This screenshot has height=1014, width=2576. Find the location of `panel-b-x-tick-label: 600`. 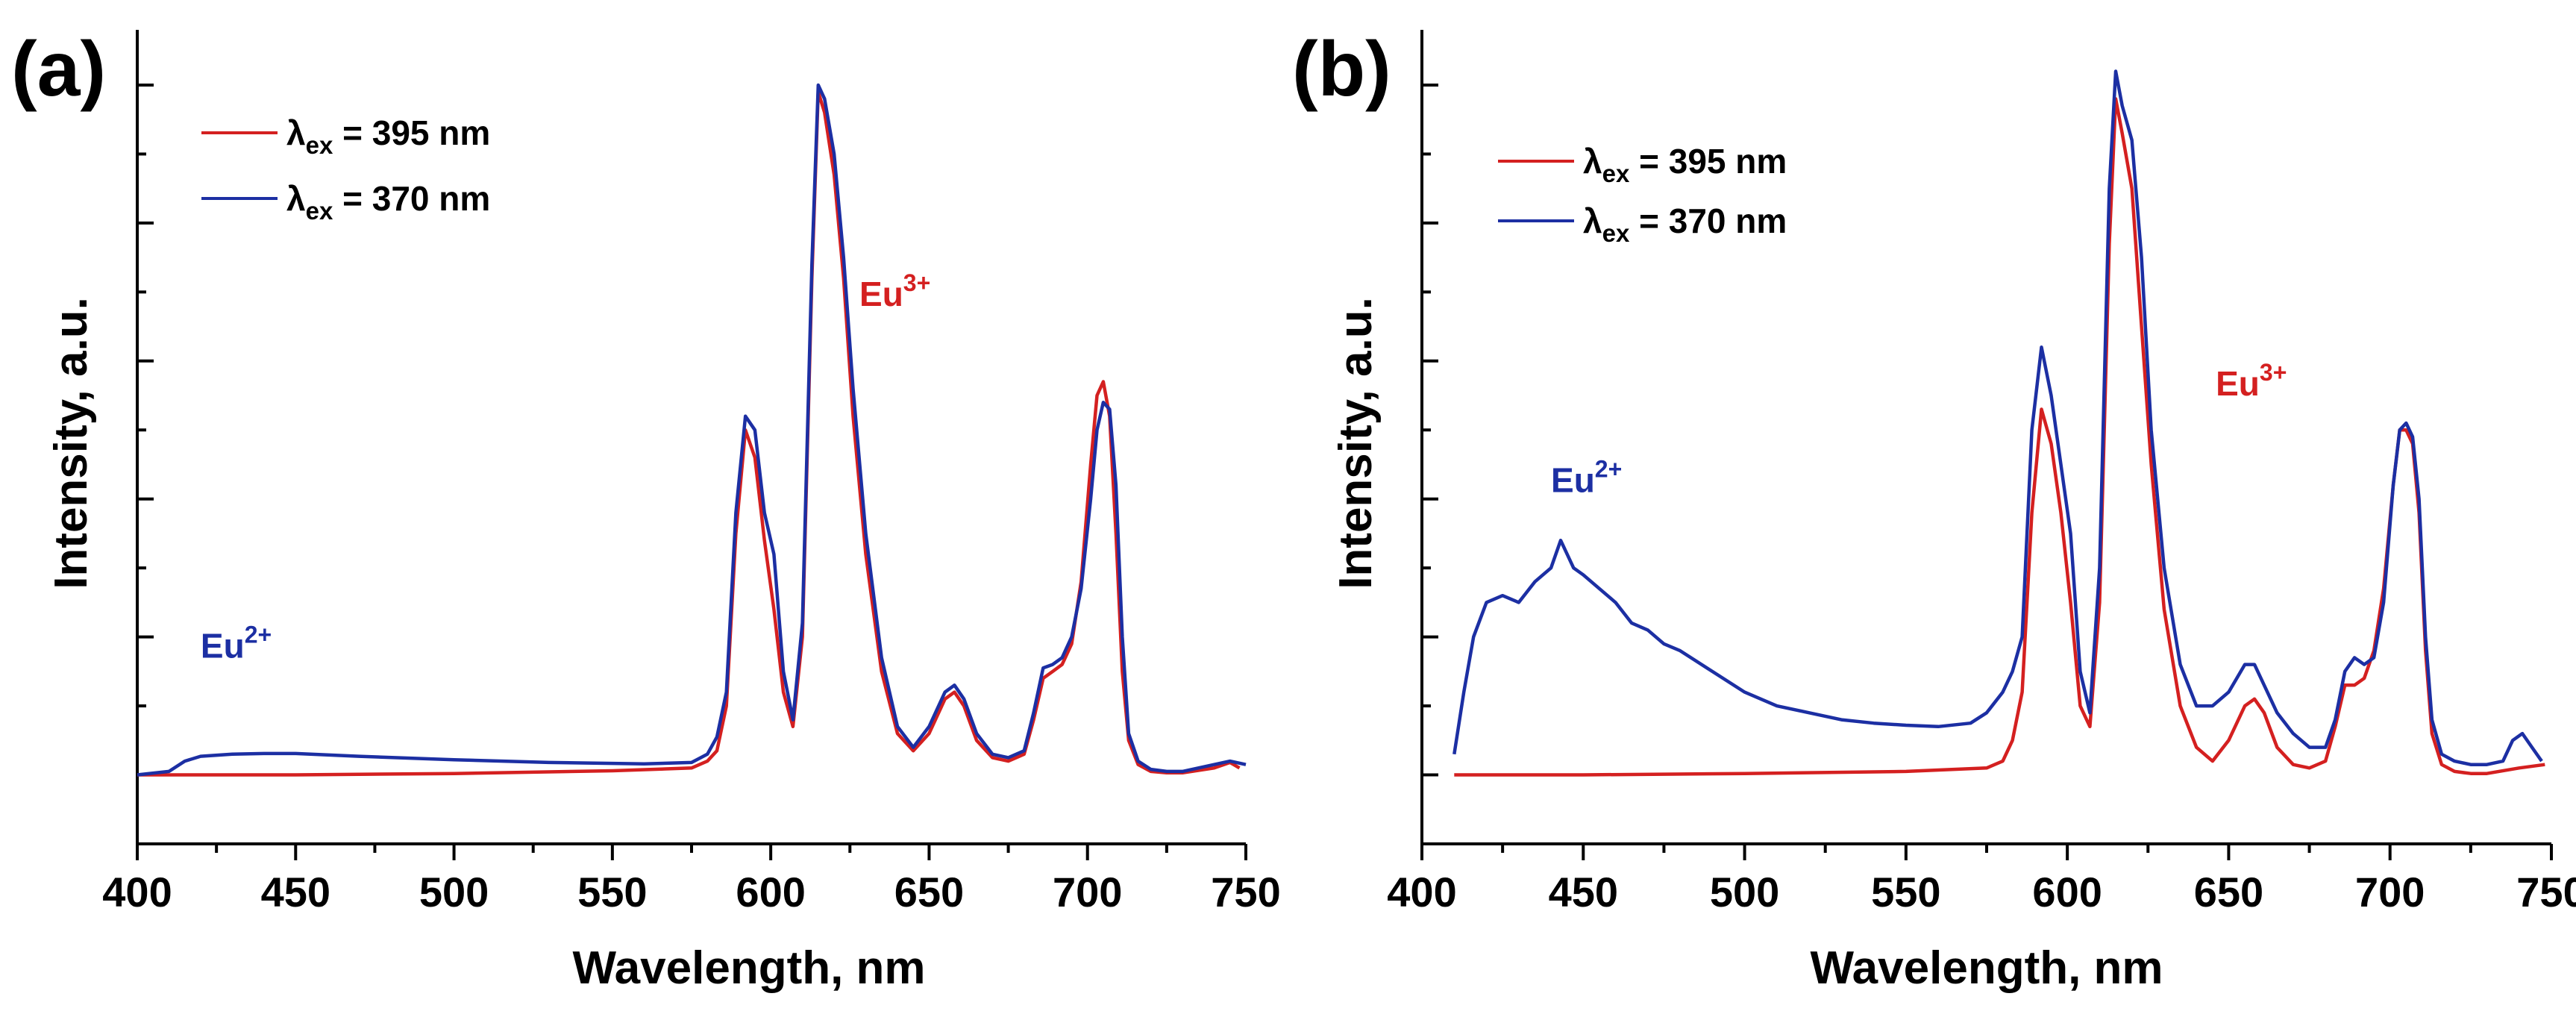

panel-b-x-tick-label: 600 is located at coordinates (2067, 893).